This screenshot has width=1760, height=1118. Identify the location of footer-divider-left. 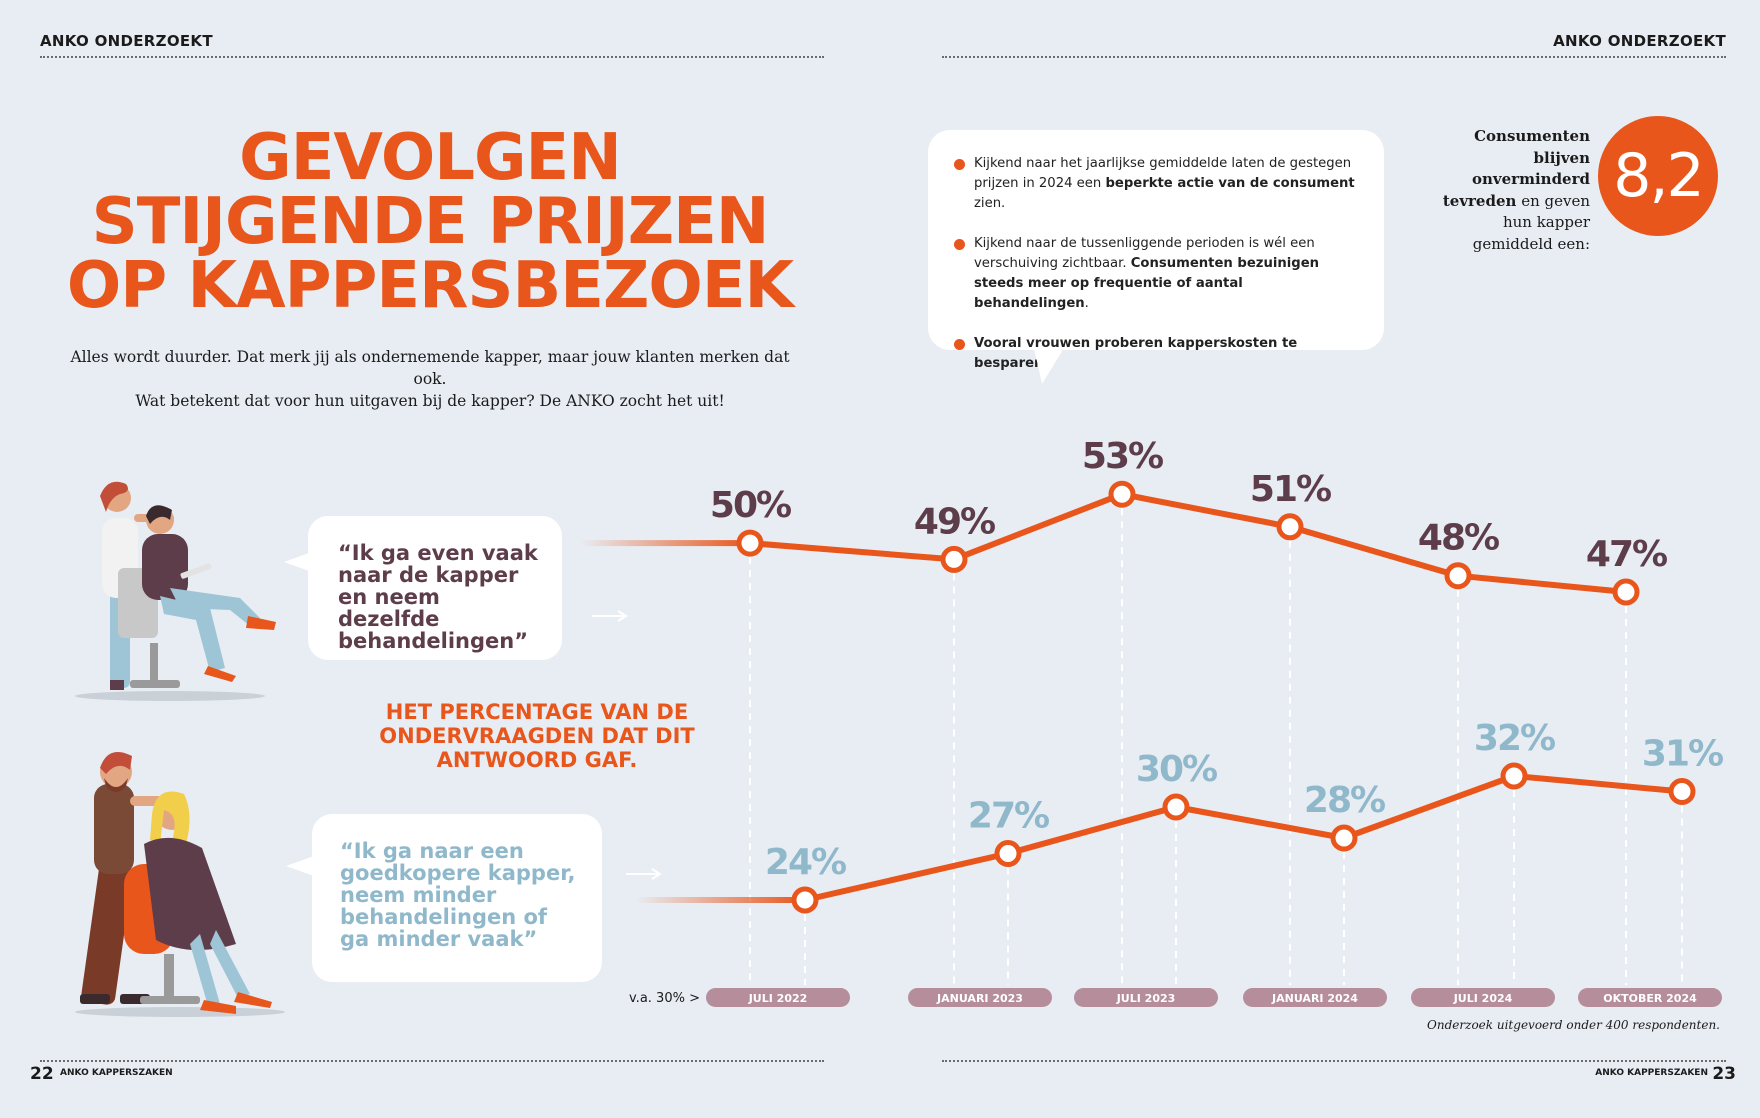
(432, 1061).